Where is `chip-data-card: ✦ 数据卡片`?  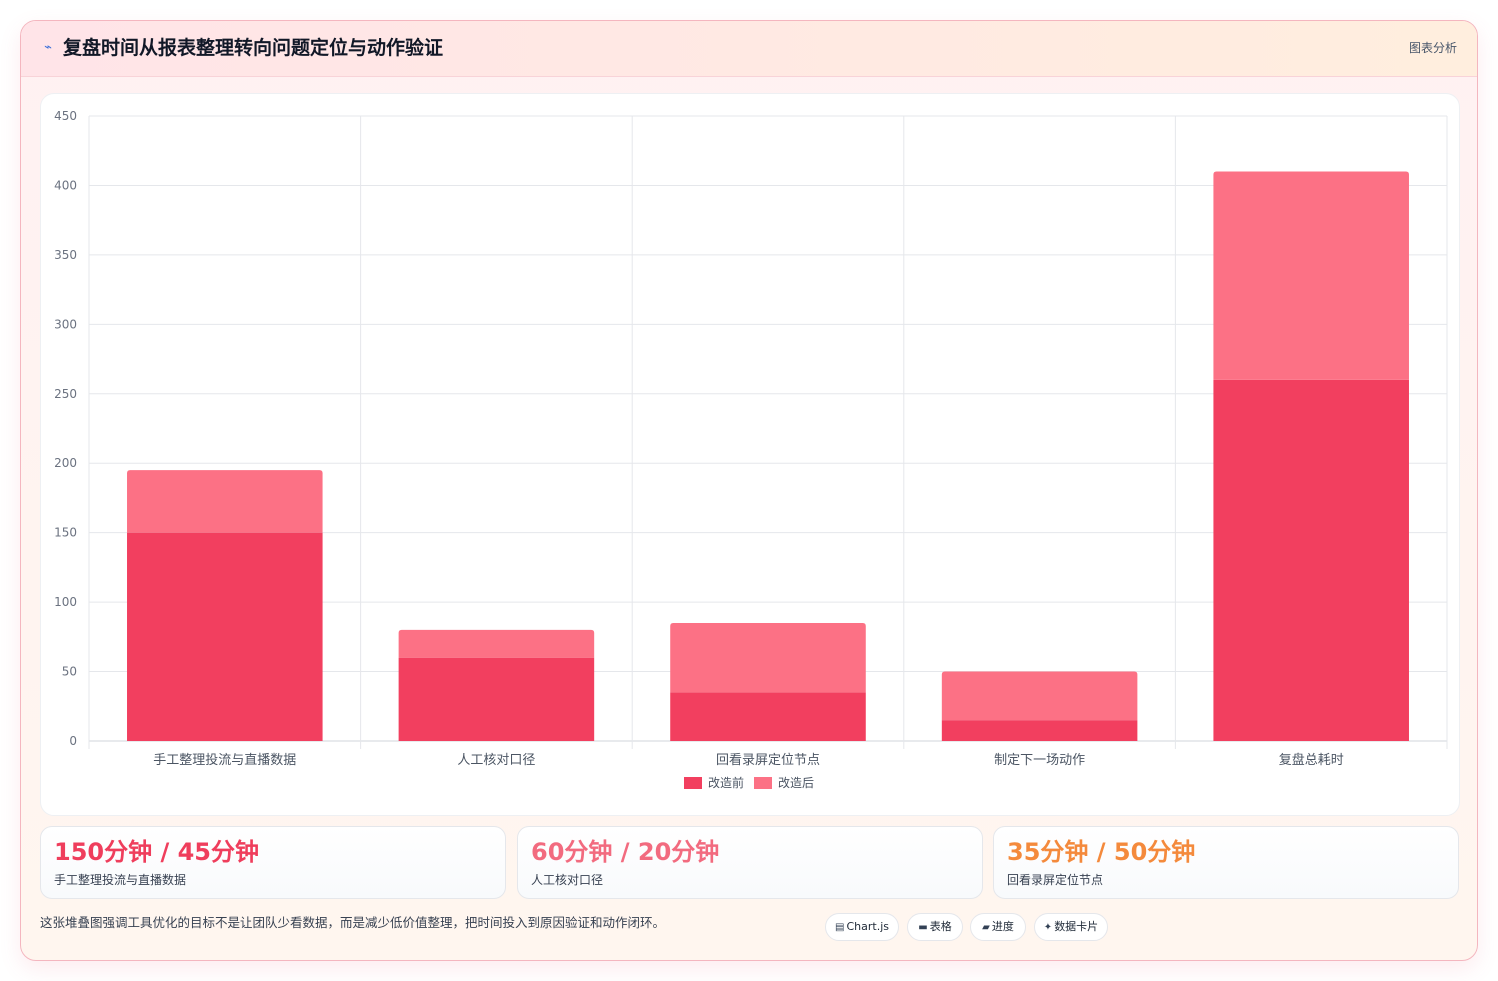
chip-data-card: ✦ 数据卡片 is located at coordinates (1071, 927).